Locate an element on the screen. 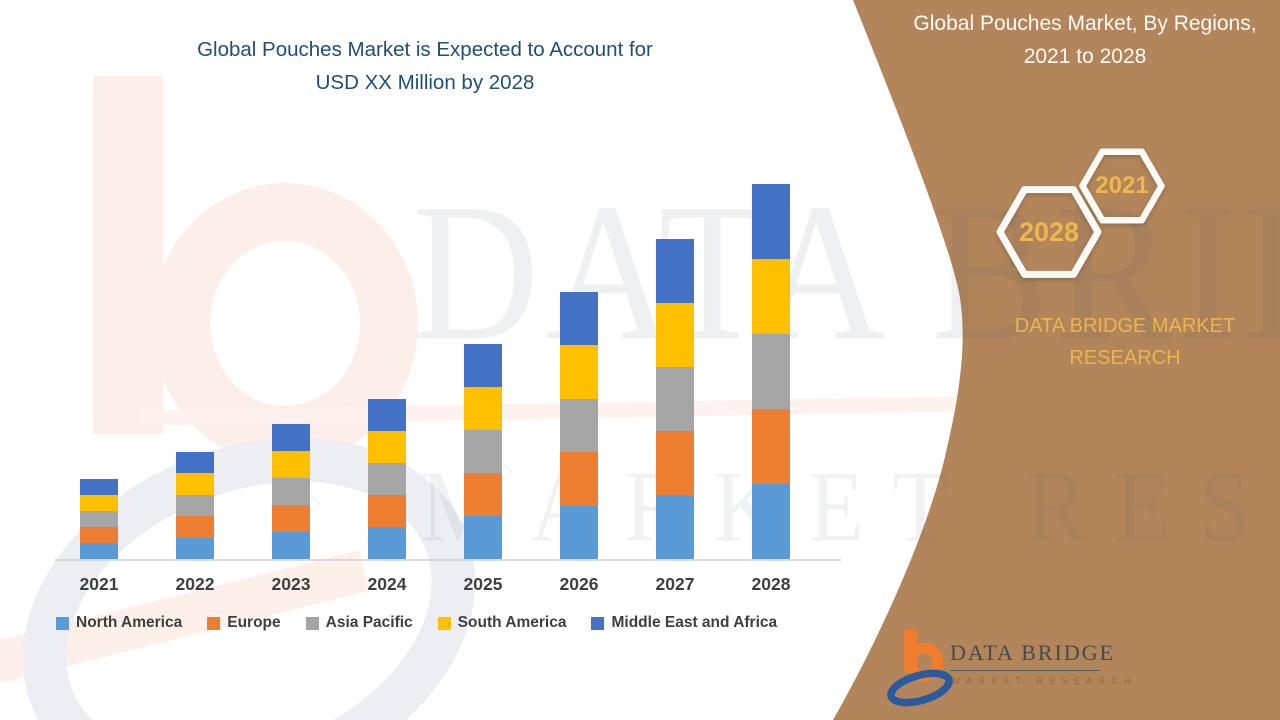  hexagon-badge-2021 is located at coordinates (1122, 186).